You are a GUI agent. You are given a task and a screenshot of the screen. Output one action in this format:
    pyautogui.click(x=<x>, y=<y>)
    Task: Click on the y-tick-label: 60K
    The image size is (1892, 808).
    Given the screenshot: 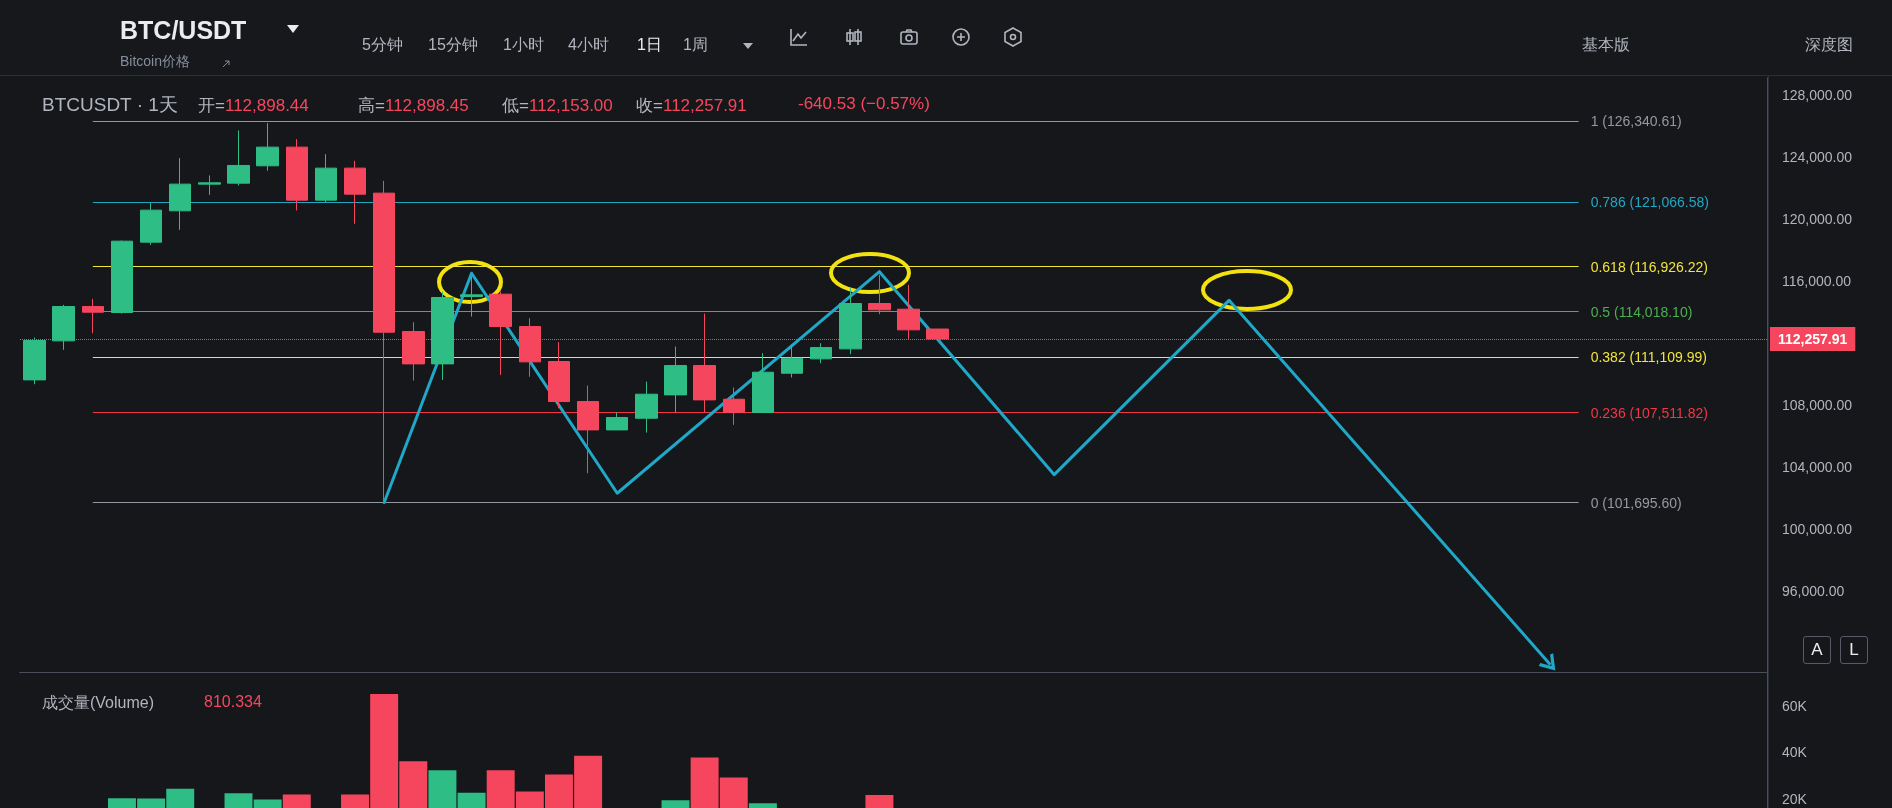 What is the action you would take?
    pyautogui.click(x=1795, y=705)
    